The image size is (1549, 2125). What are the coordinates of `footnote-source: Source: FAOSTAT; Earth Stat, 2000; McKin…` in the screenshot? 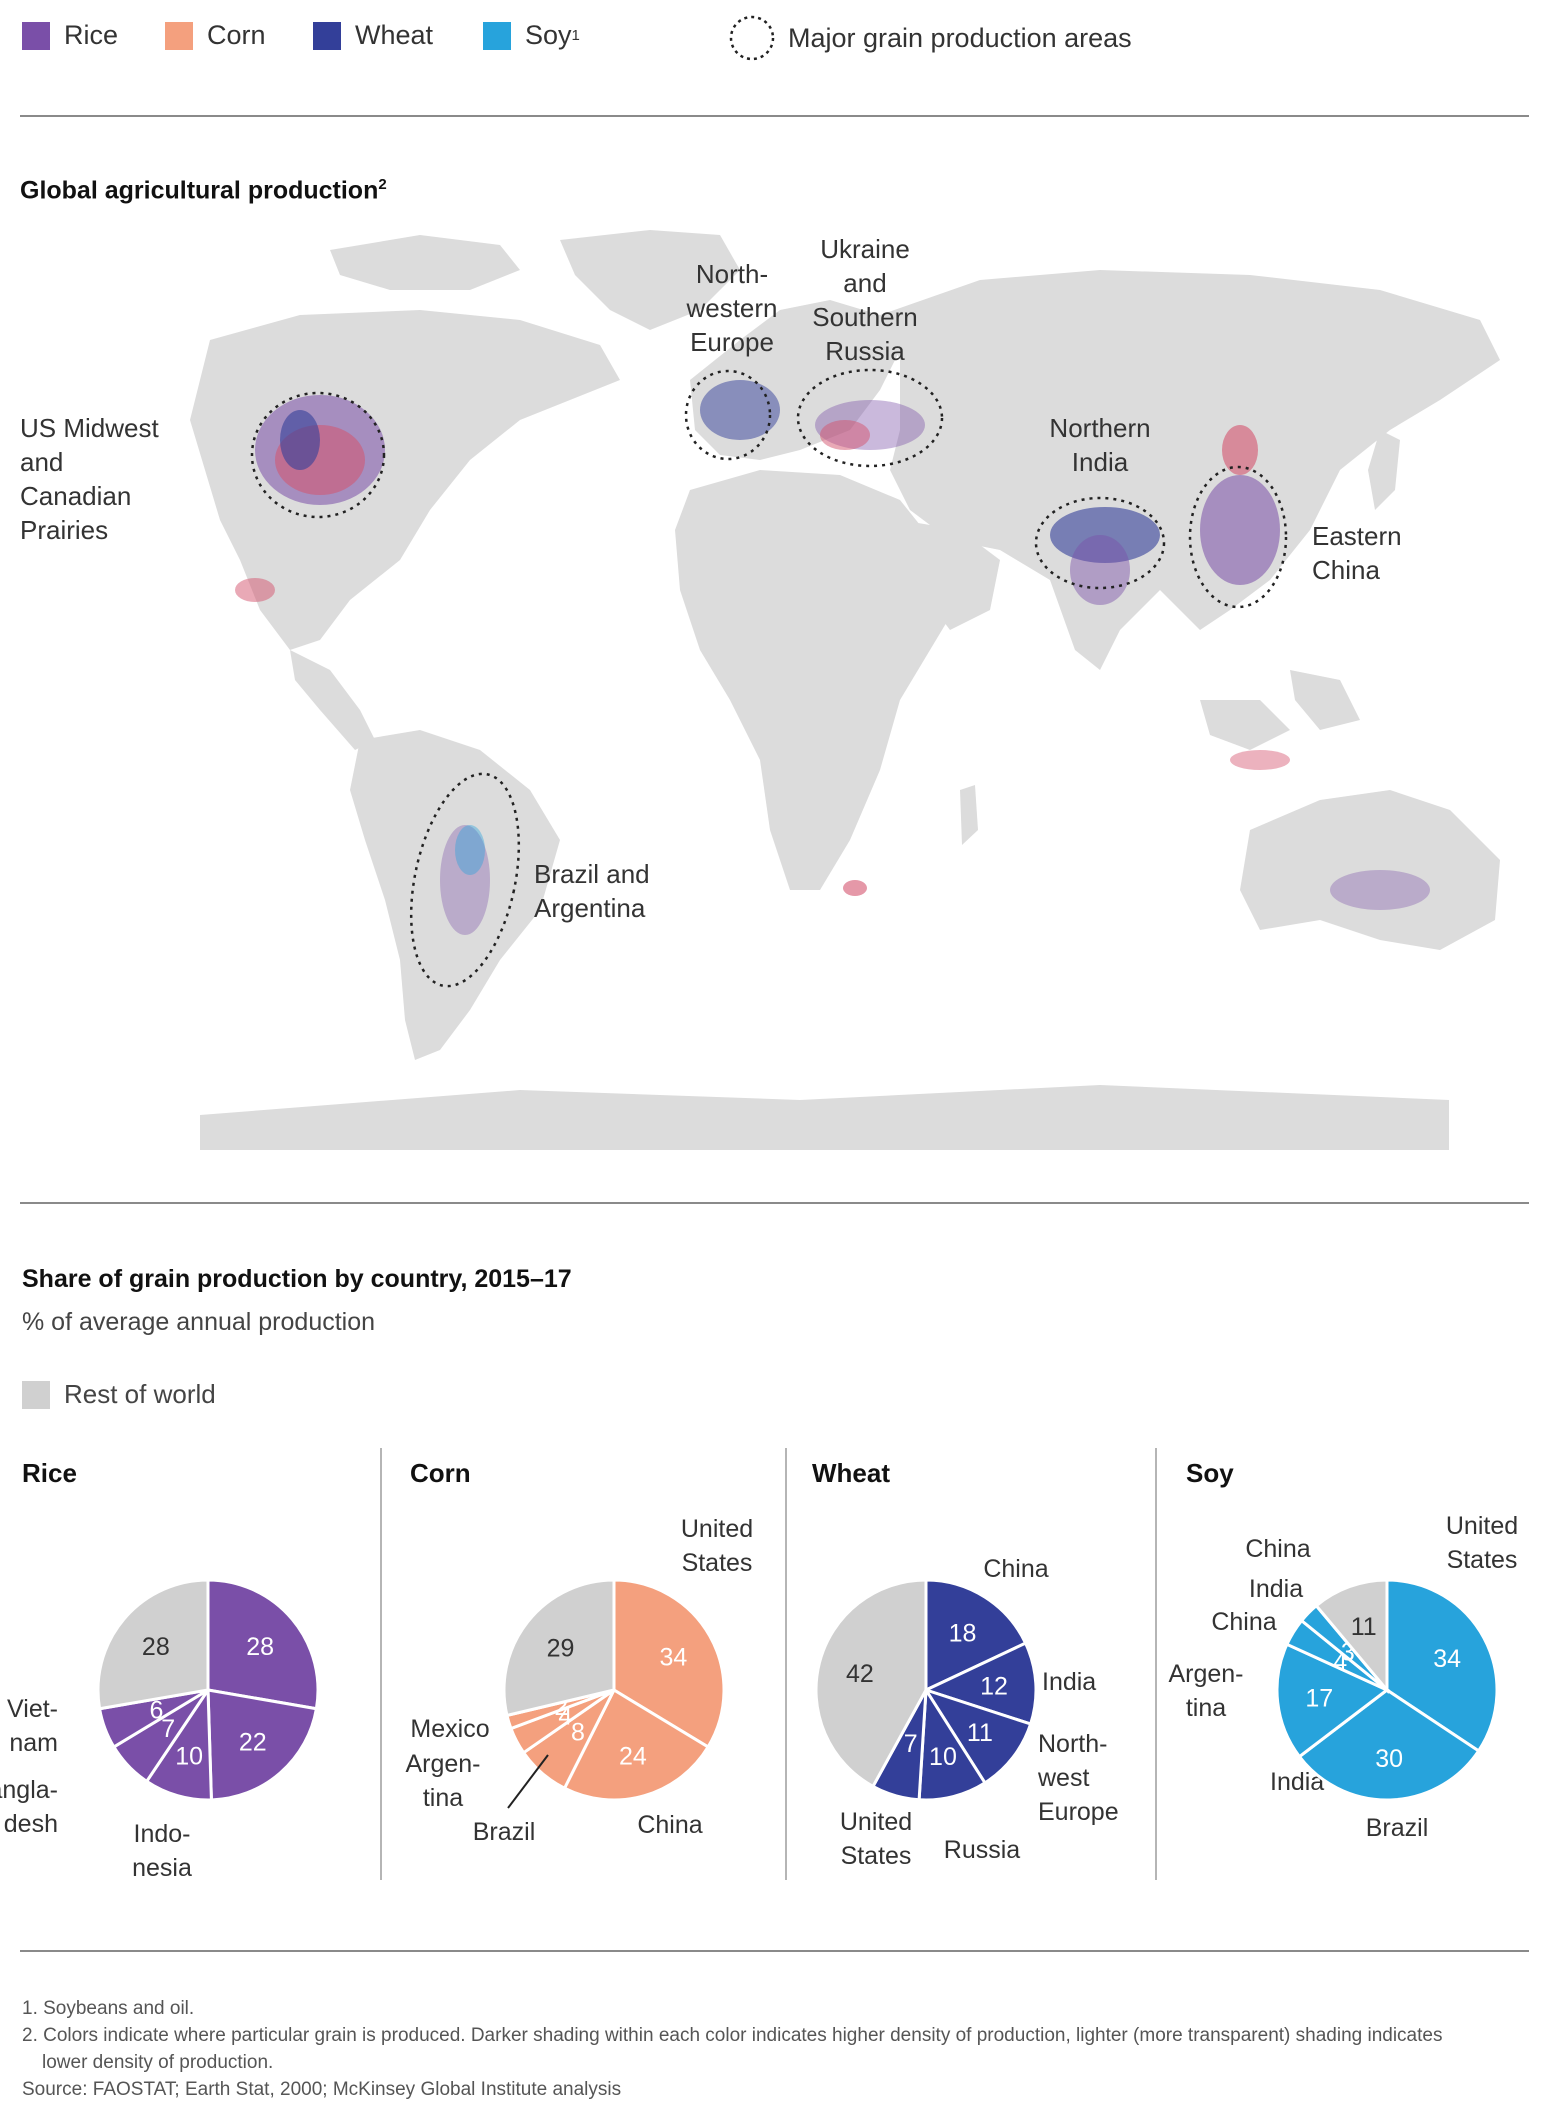 It's located at (322, 2089).